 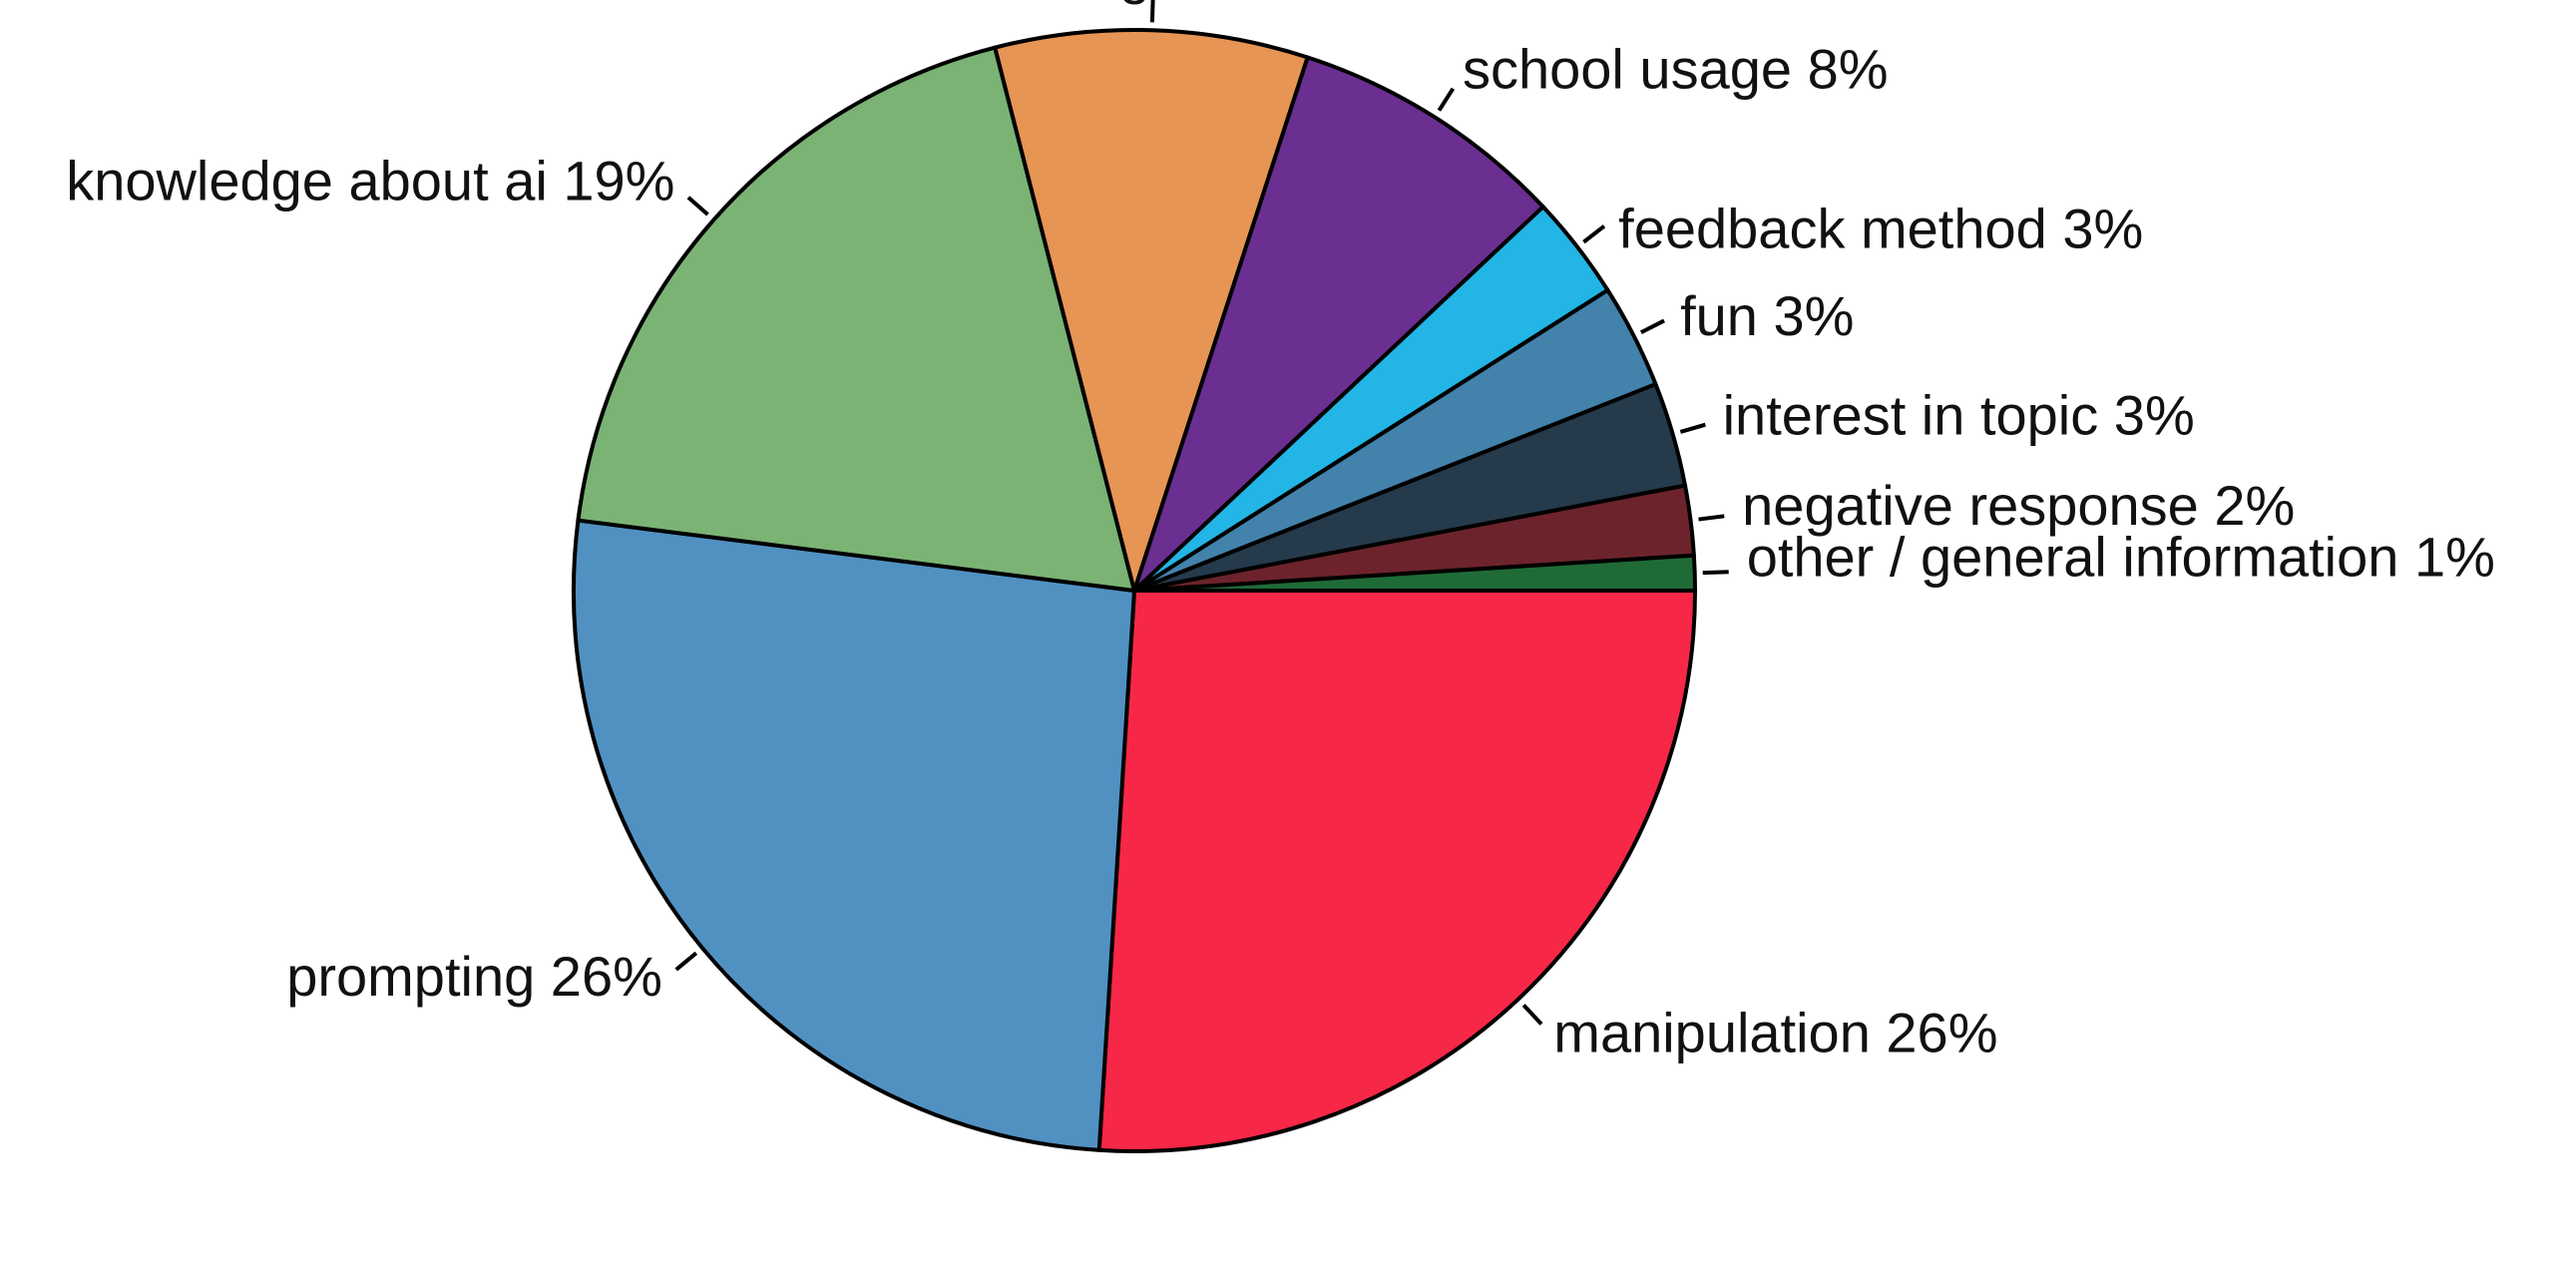 What do you see at coordinates (1652, 326) in the screenshot?
I see `leader-line-fun` at bounding box center [1652, 326].